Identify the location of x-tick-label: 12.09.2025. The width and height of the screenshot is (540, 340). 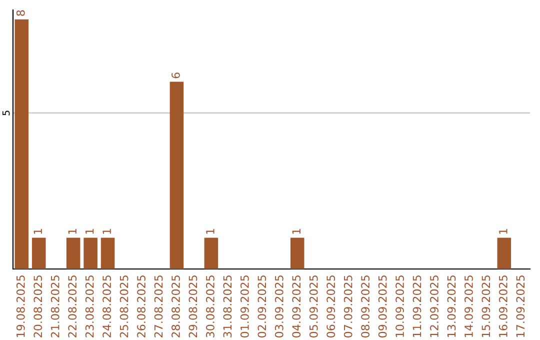
(434, 306).